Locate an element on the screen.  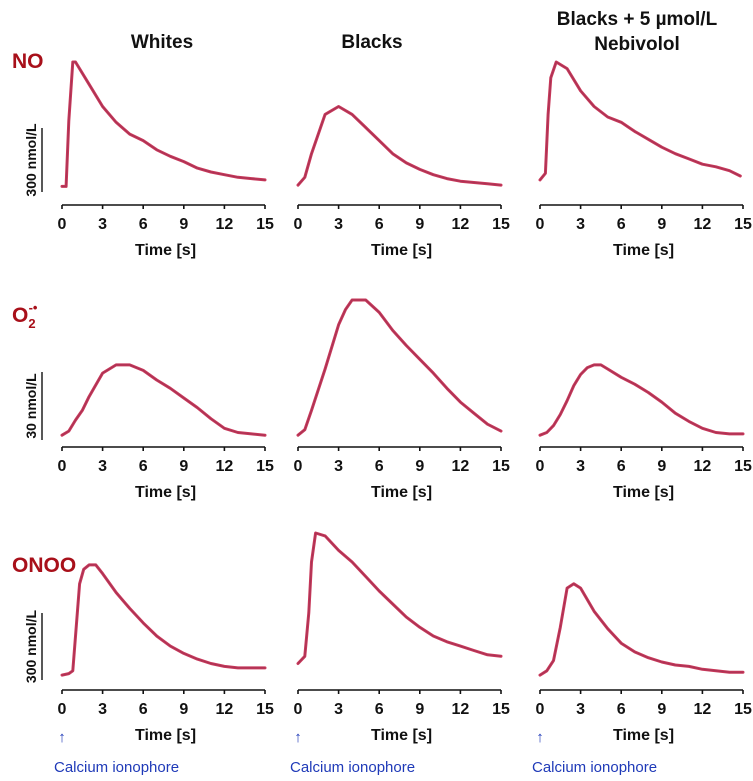
x-tick-label-r1-c2-2: 6 is located at coordinates (621, 466).